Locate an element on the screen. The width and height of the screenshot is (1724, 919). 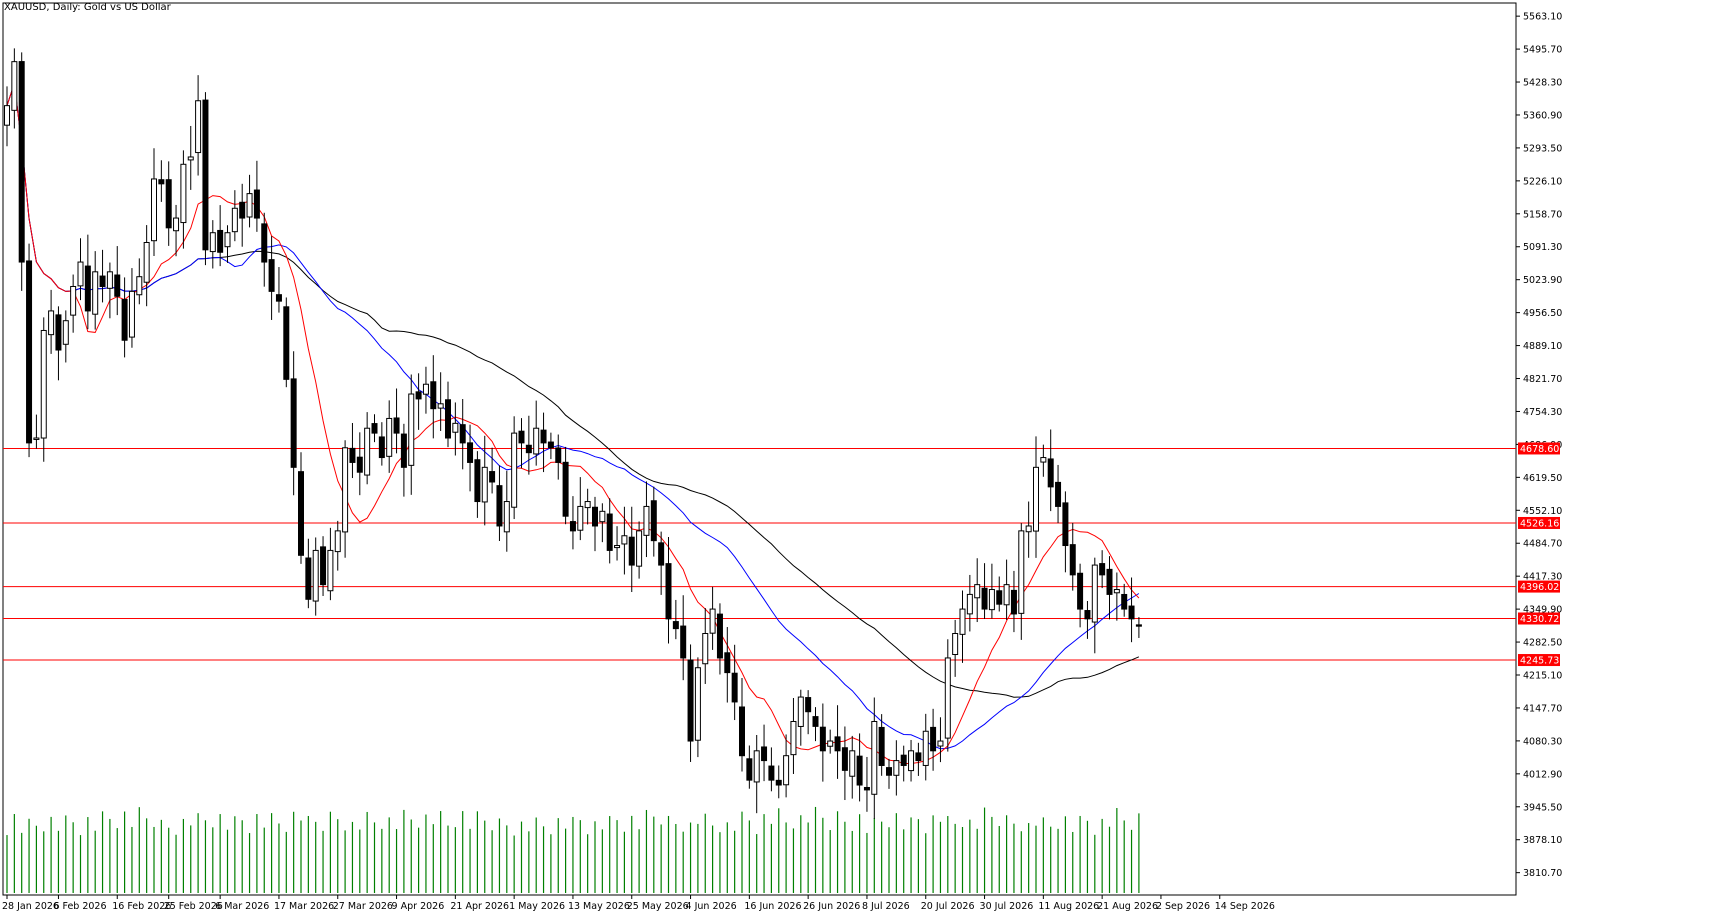
price-tick-label: 4889.10 is located at coordinates (1542, 346).